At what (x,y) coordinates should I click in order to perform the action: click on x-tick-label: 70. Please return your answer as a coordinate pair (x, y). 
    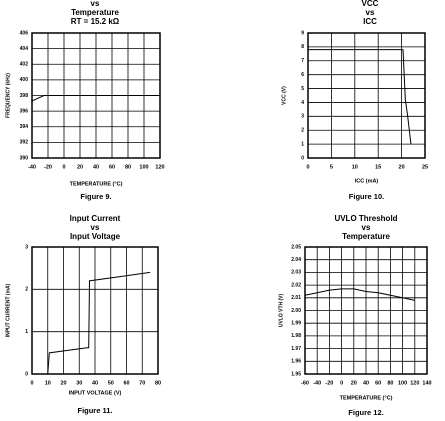
    Looking at the image, I should click on (142, 383).